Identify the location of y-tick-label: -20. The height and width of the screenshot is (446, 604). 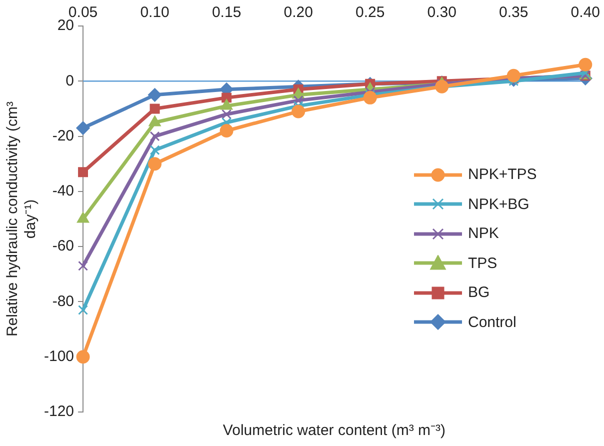
(63, 135).